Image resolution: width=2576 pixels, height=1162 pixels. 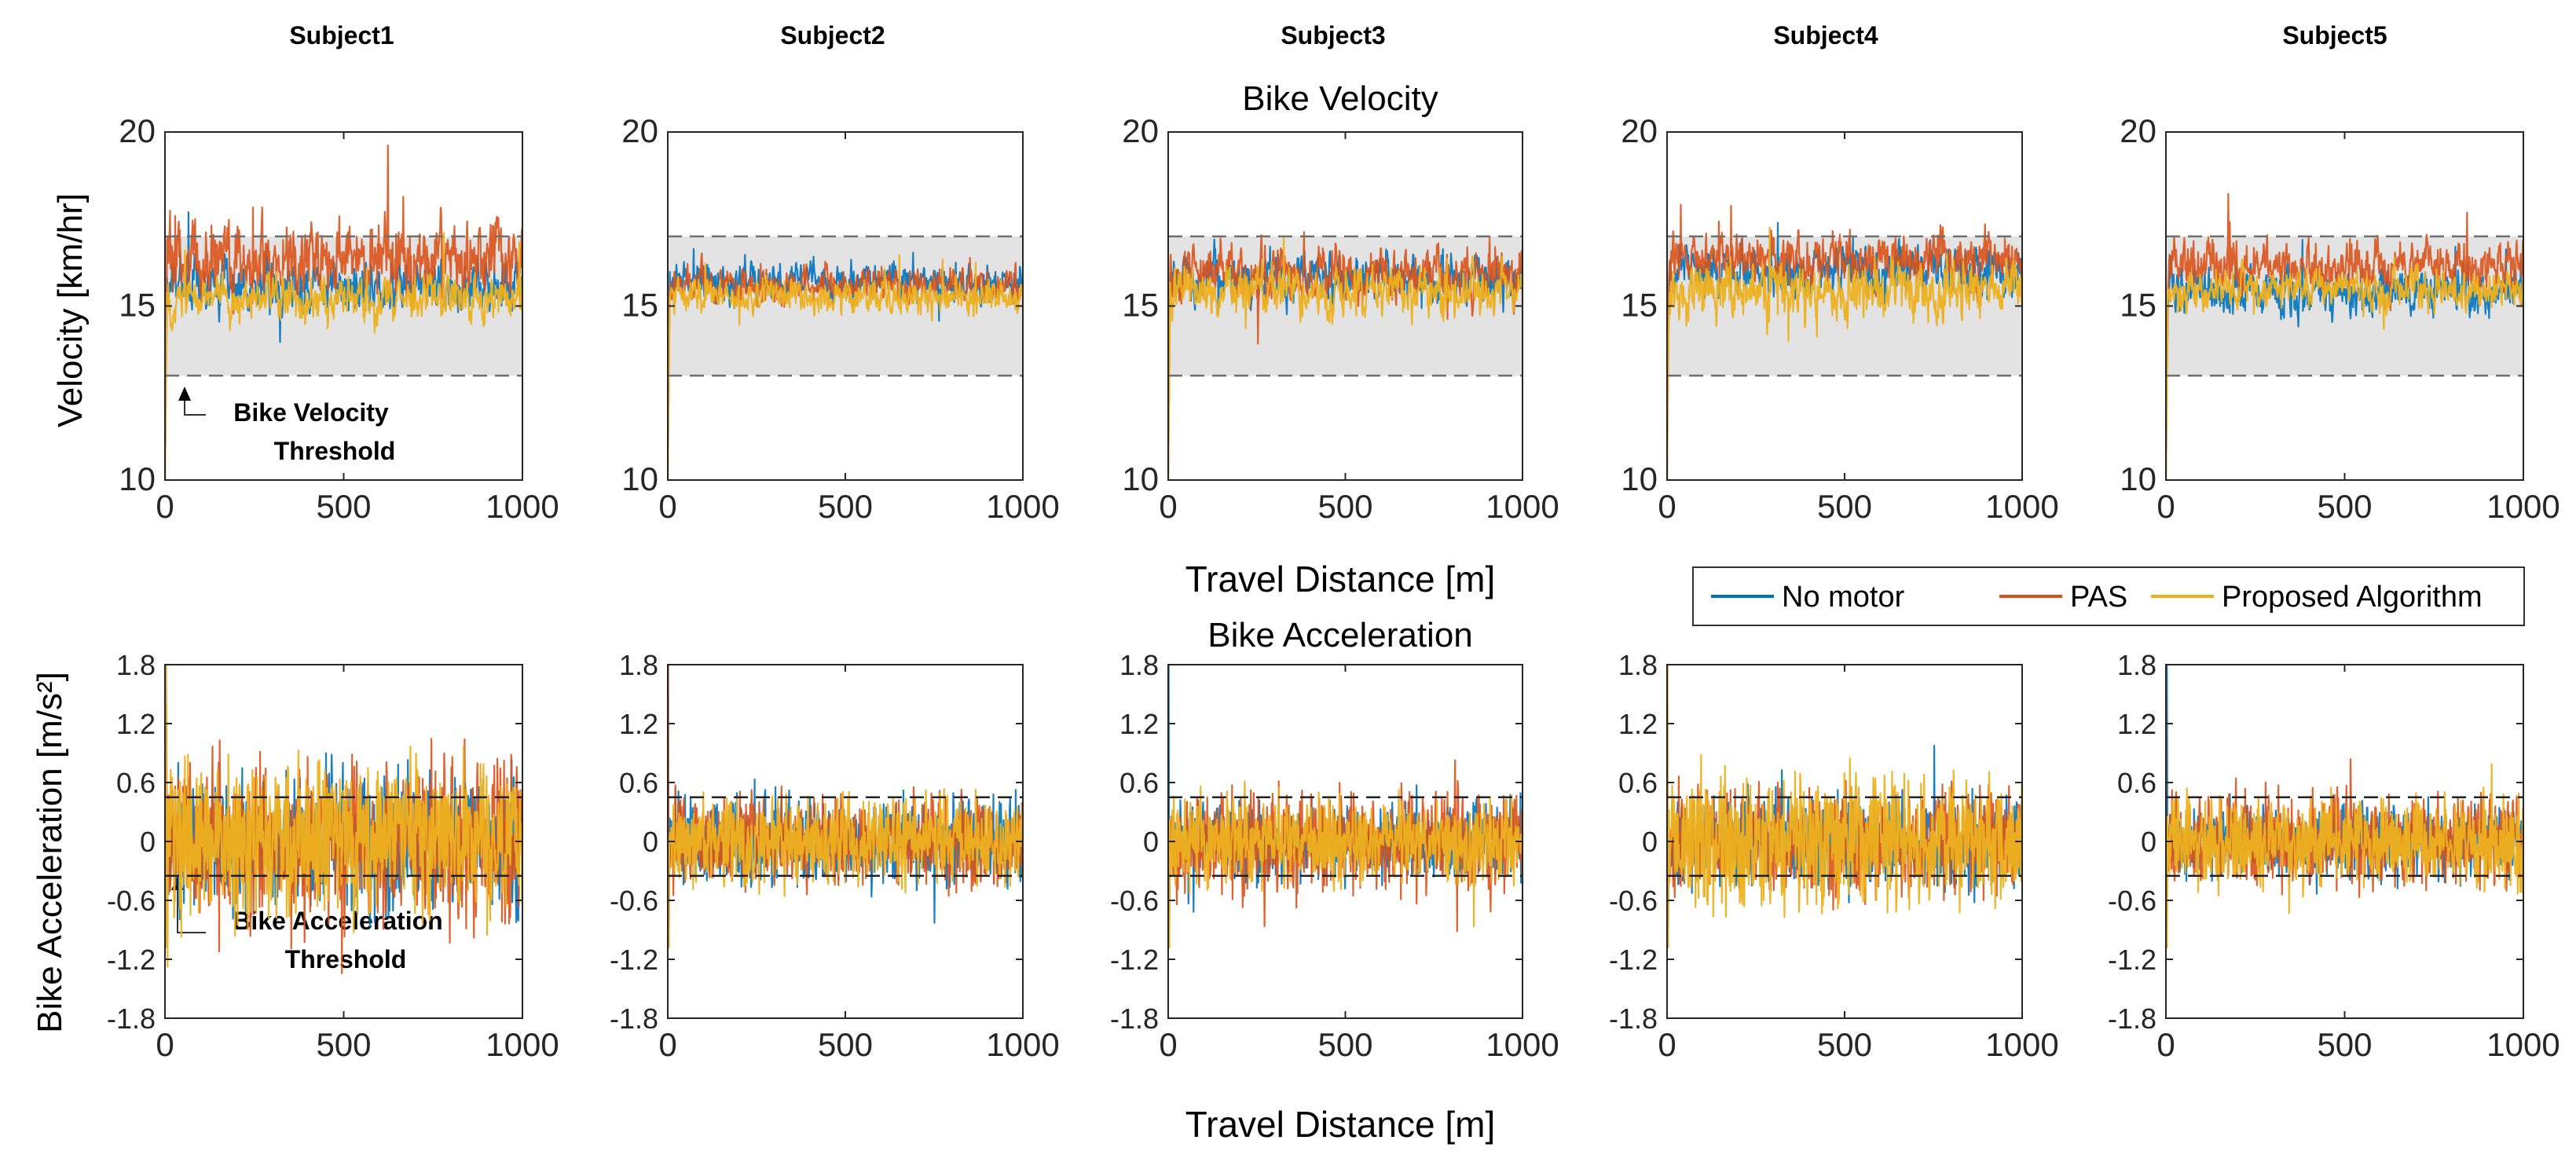 I want to click on xlabel-top: Travel Distance [m], so click(x=1340, y=579).